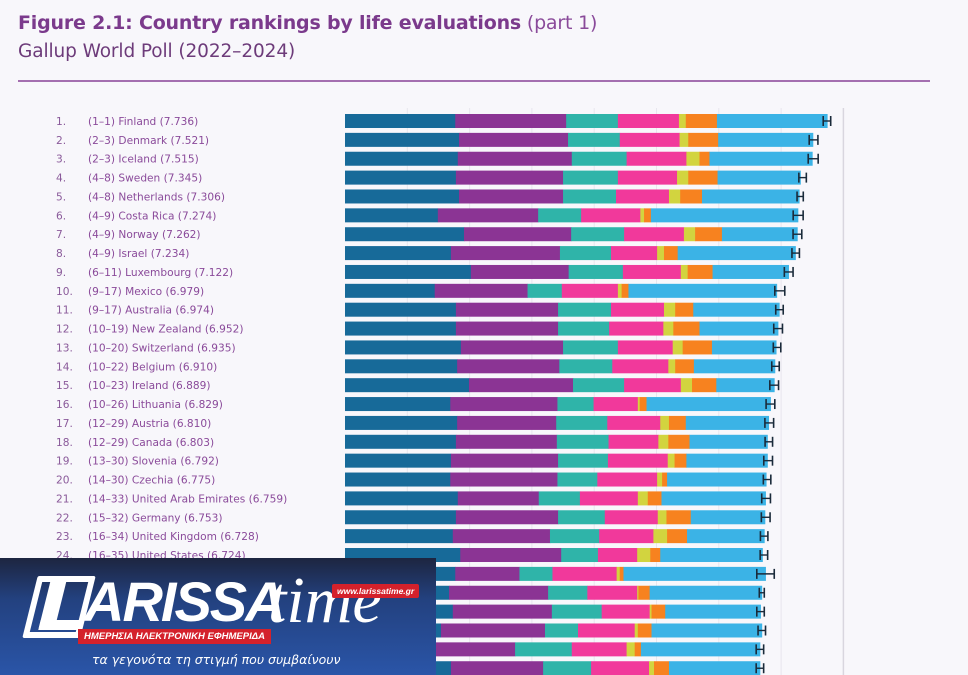 Image resolution: width=968 pixels, height=675 pixels. I want to click on row-label: (2–3) Iceland (7.515), so click(143, 160).